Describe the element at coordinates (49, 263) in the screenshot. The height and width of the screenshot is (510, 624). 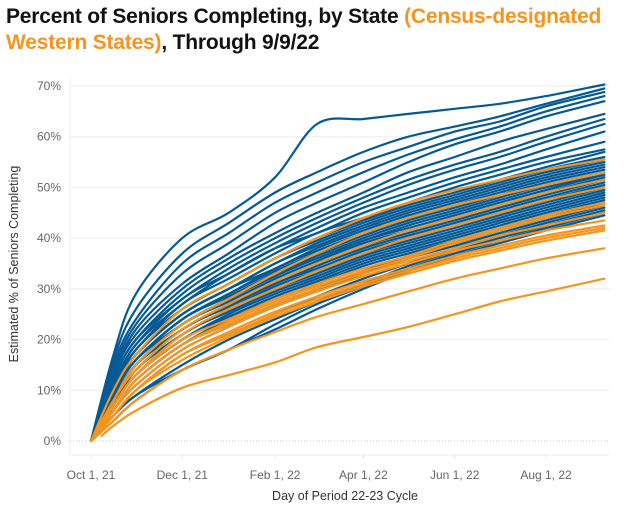
I see `y-axis: 0% 10% 20% 30% 40% 50% 60% 70%` at that location.